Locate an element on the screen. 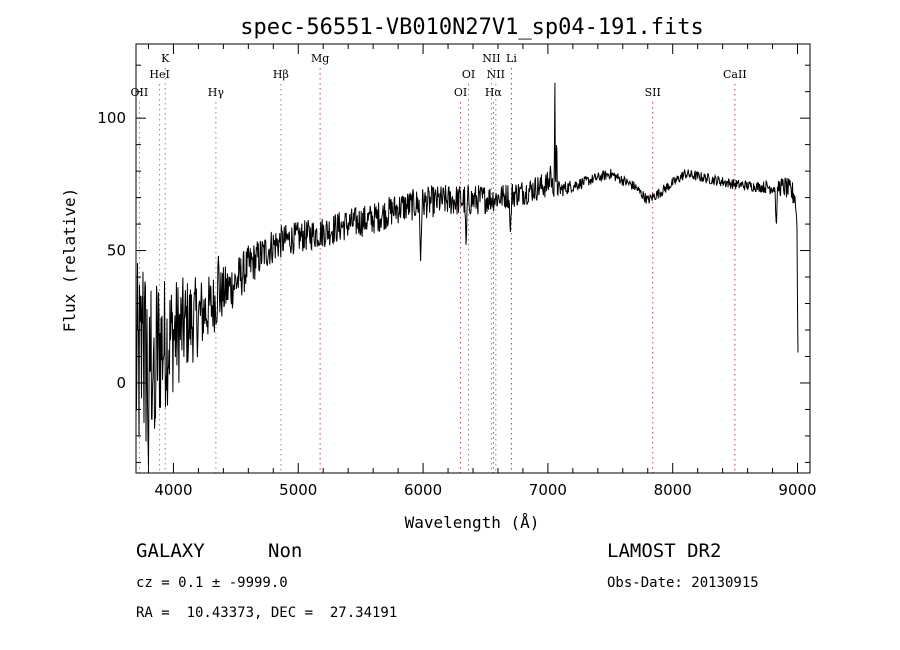 The width and height of the screenshot is (900, 650). coordinates-text: RA = 10.43373, DEC = 27.34191 is located at coordinates (267, 613).